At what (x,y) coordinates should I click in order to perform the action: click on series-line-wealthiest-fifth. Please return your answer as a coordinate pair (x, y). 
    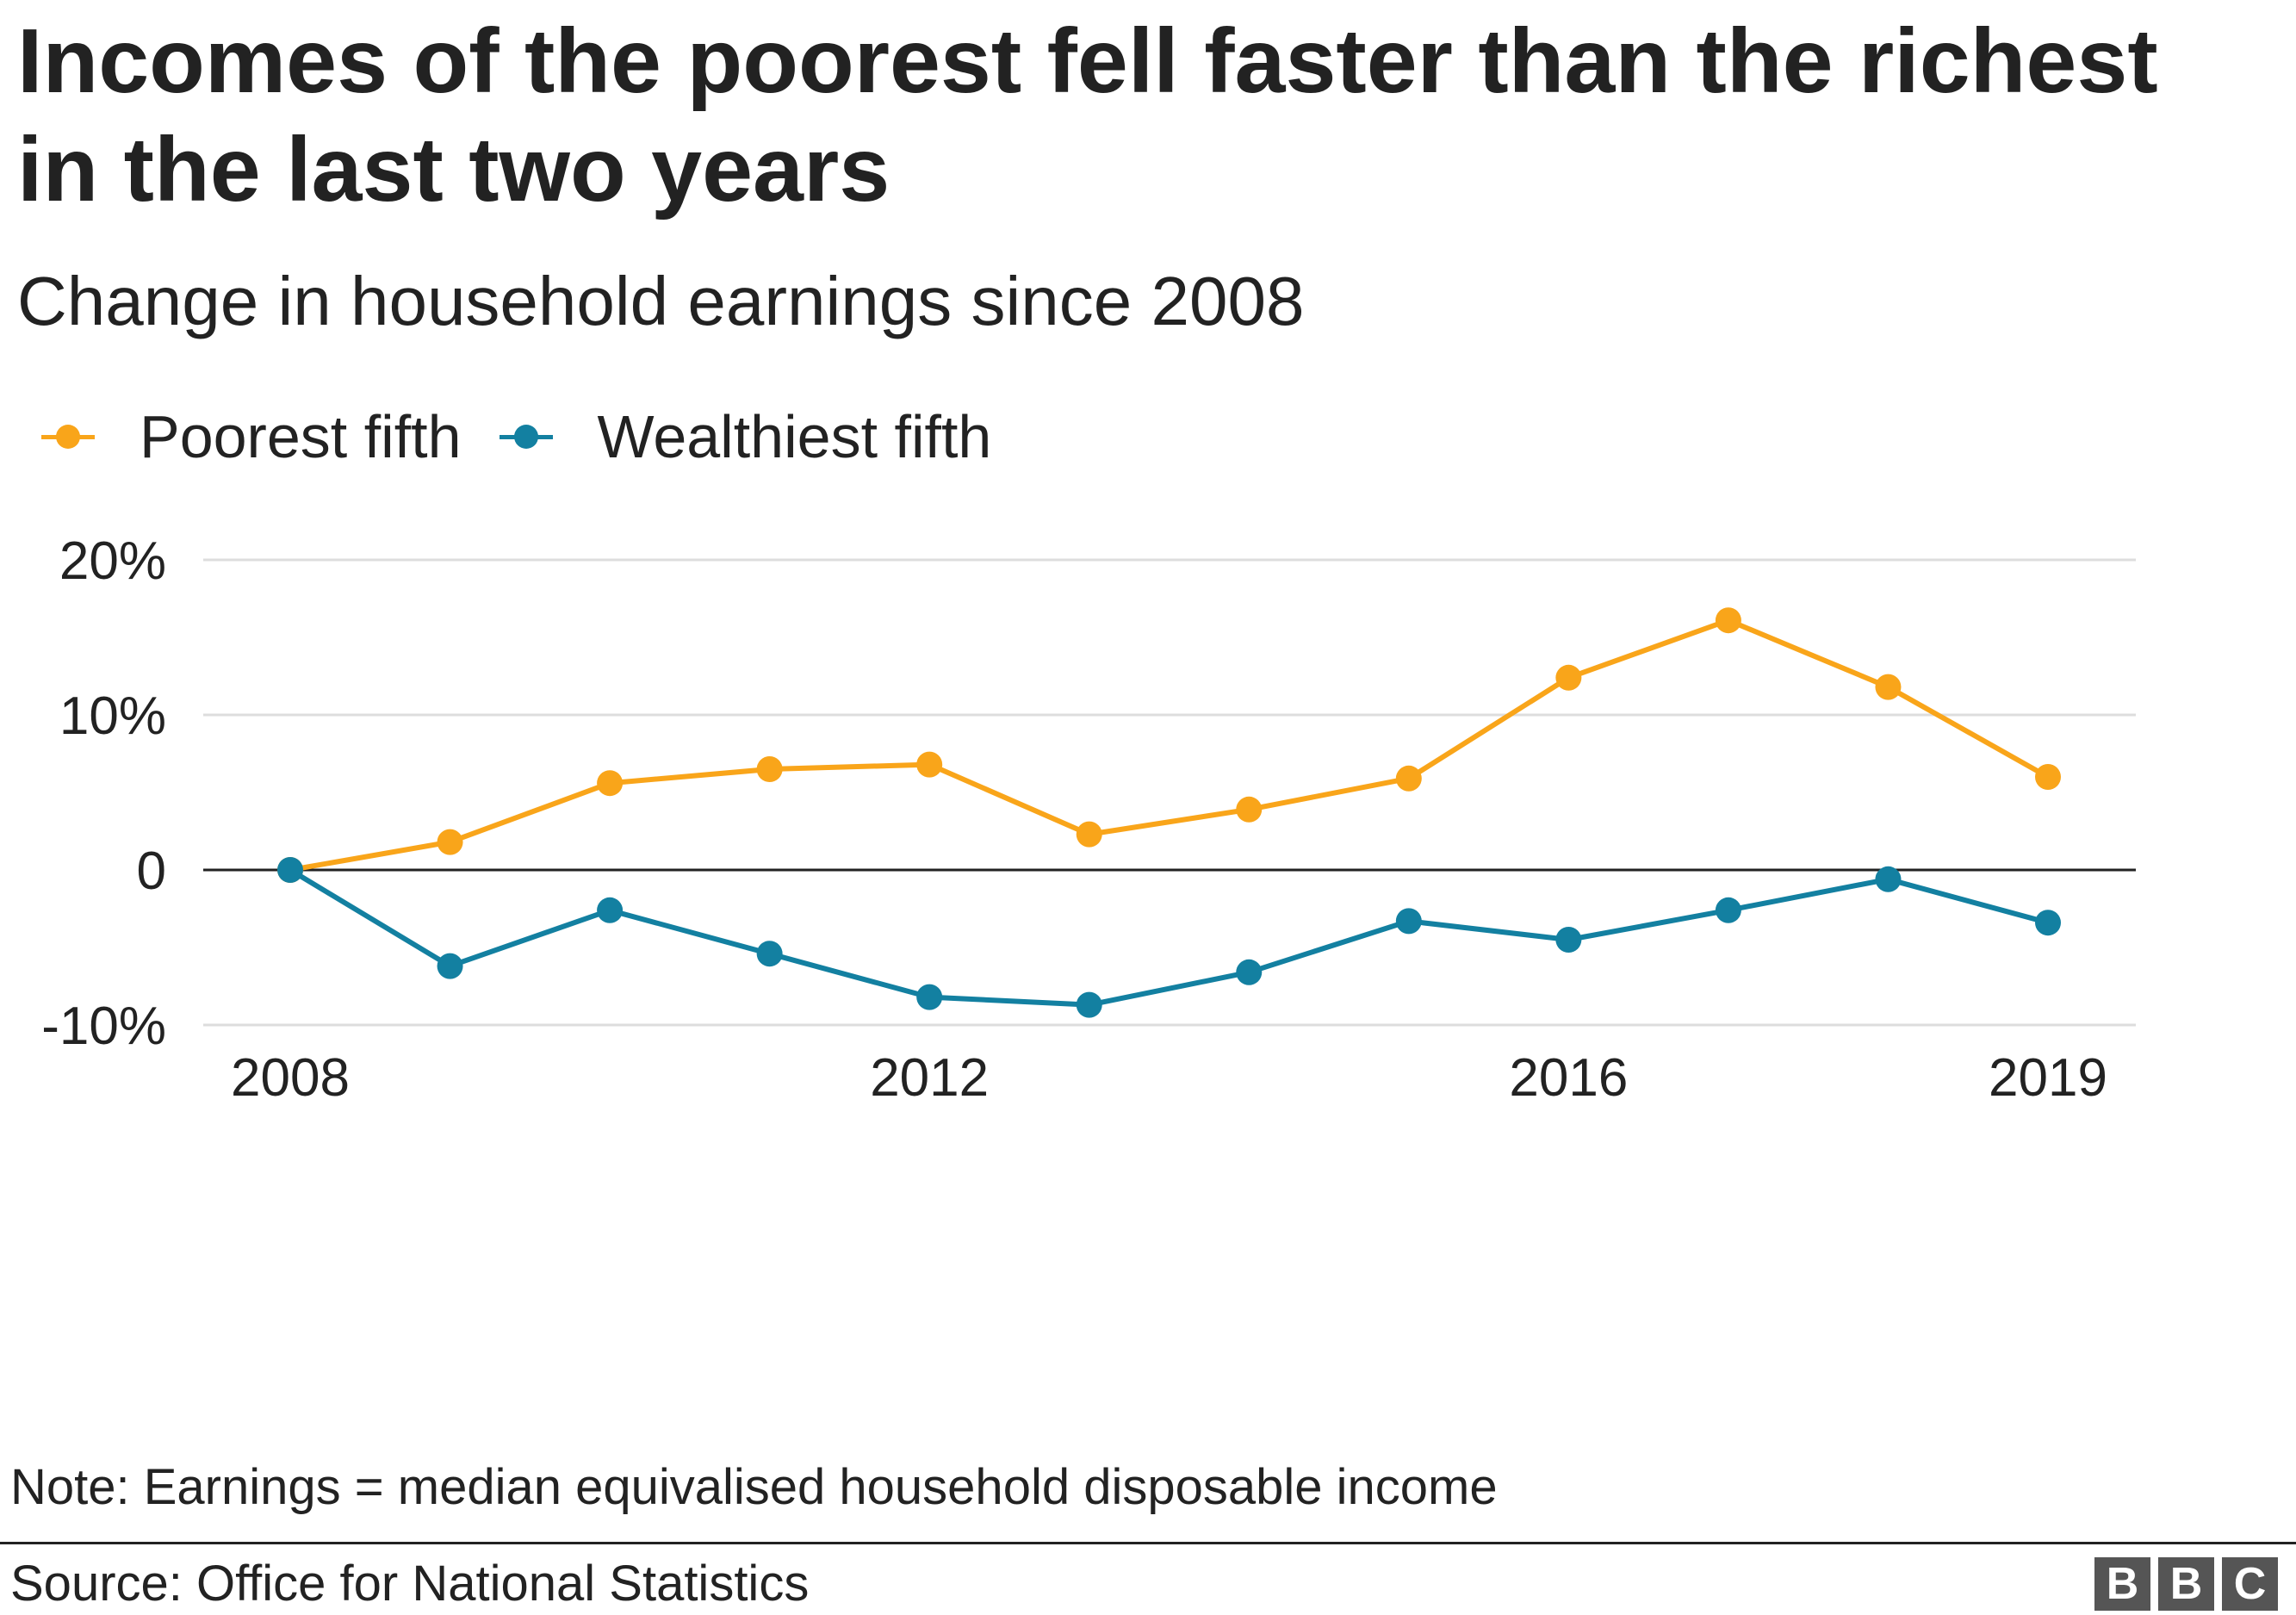
    Looking at the image, I should click on (1169, 937).